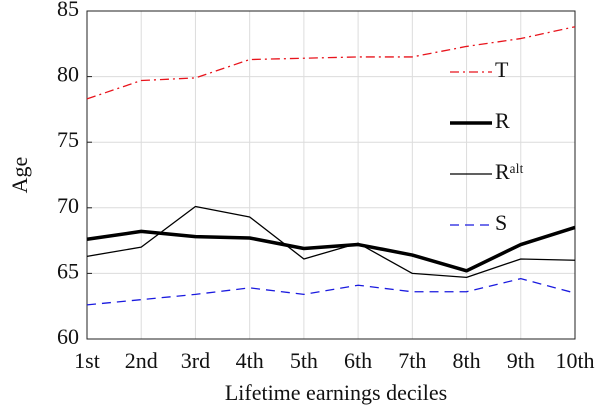 This screenshot has height=414, width=596. What do you see at coordinates (521, 360) in the screenshot?
I see `x-tick-label: 9th` at bounding box center [521, 360].